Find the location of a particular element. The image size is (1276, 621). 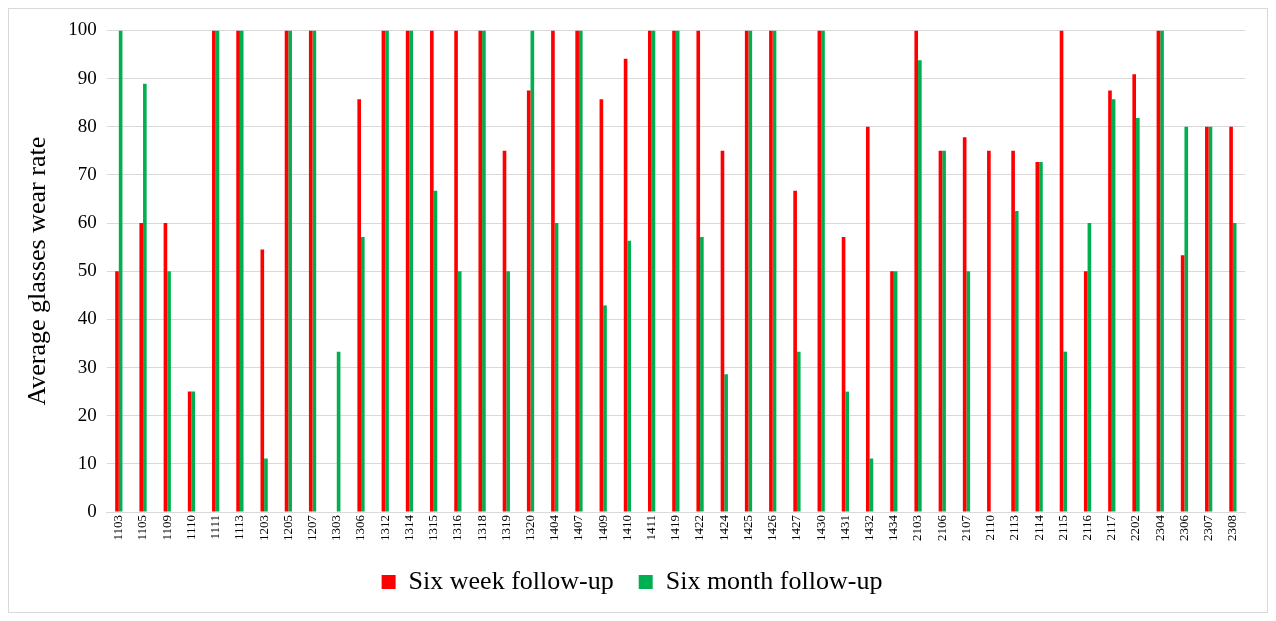

x-tick-label: 1430 is located at coordinates (820, 528).